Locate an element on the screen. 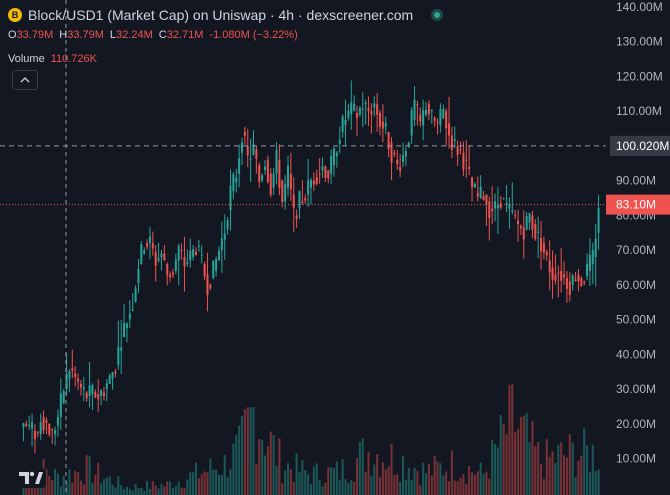 The image size is (670, 495). last-price-label: 83.10M is located at coordinates (636, 205).